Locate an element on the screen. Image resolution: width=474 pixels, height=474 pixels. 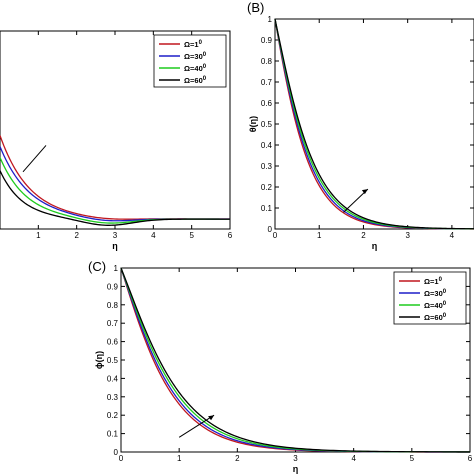
trend-marker is located at coordinates (34, 159).